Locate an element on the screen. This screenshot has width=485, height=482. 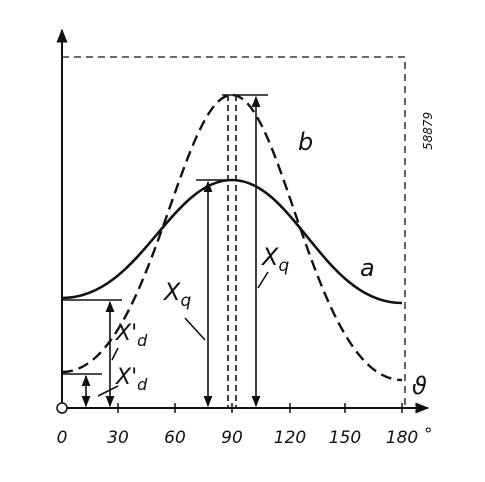
x-tick-label: 30 is located at coordinates (118, 438).